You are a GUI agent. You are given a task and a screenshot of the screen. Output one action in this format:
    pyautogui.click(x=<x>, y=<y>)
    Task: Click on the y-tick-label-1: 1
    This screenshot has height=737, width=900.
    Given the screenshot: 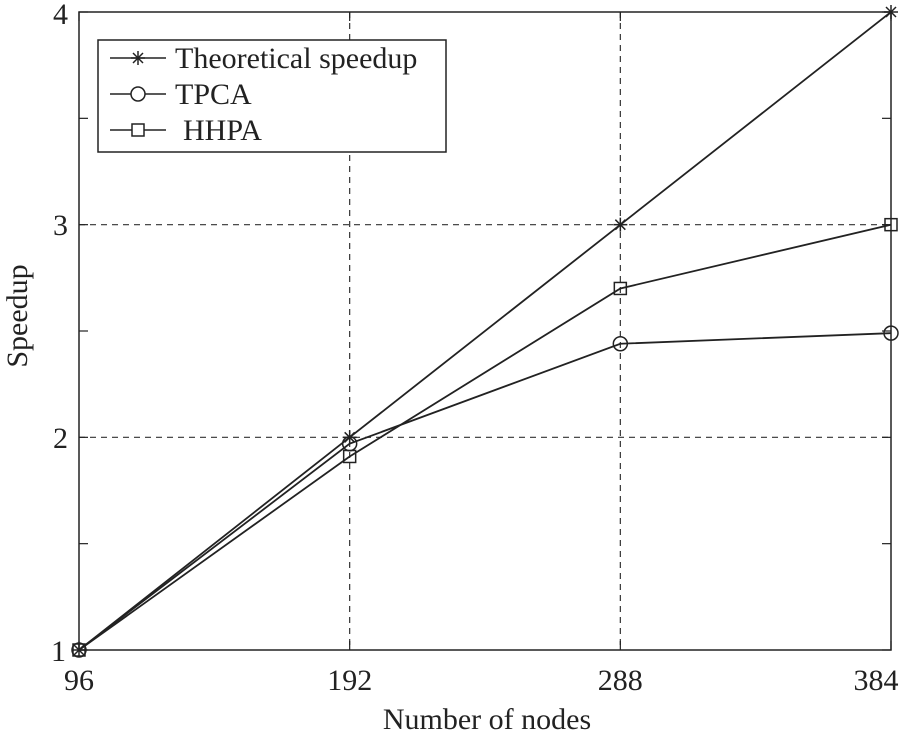 What is the action you would take?
    pyautogui.click(x=58, y=651)
    